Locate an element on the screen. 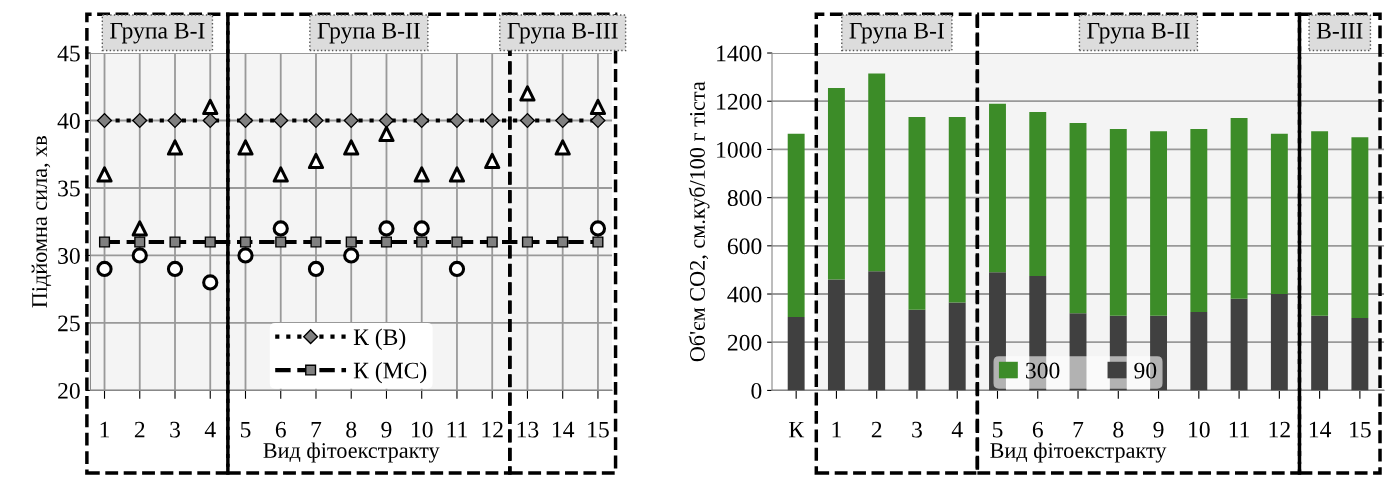  x-tick-label: 4 is located at coordinates (210, 429).